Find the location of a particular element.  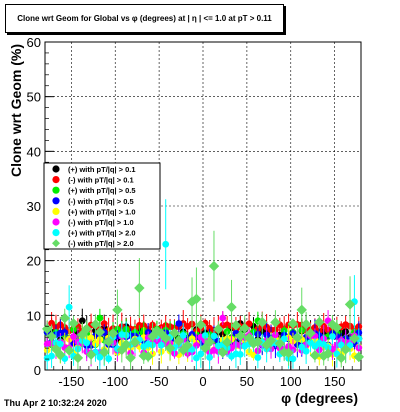

y-tick-label: 50 is located at coordinates (34, 97).